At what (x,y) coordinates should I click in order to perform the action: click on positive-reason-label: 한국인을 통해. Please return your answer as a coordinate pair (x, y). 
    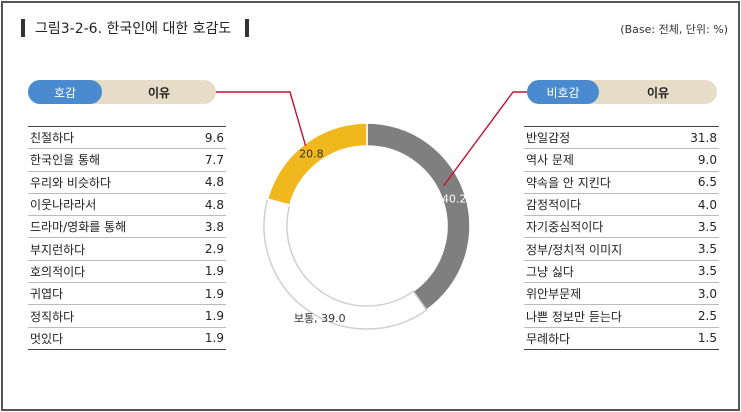
    Looking at the image, I should click on (65, 160).